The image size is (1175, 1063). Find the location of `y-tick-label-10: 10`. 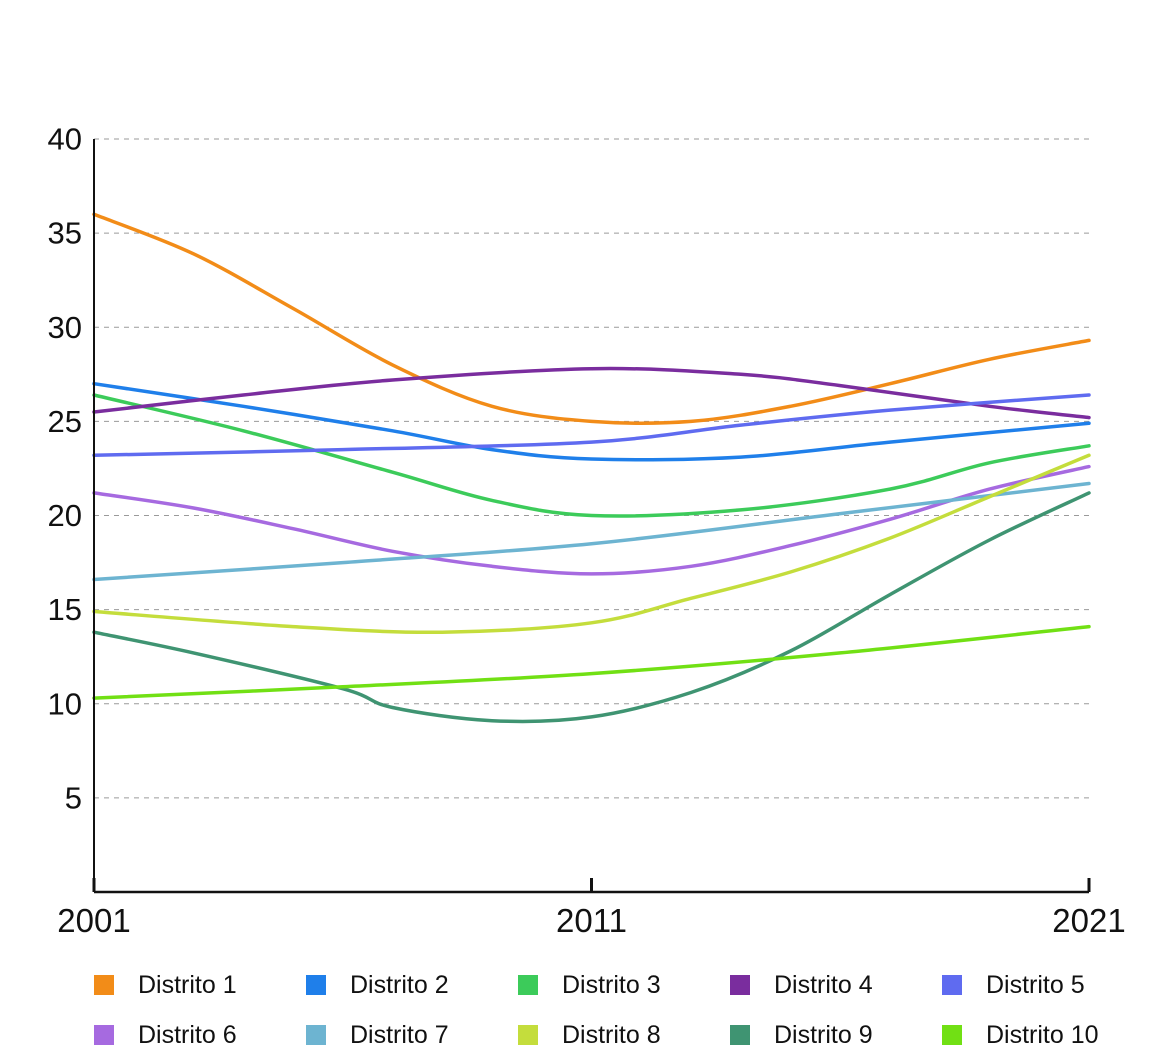

y-tick-label-10: 10 is located at coordinates (65, 703).